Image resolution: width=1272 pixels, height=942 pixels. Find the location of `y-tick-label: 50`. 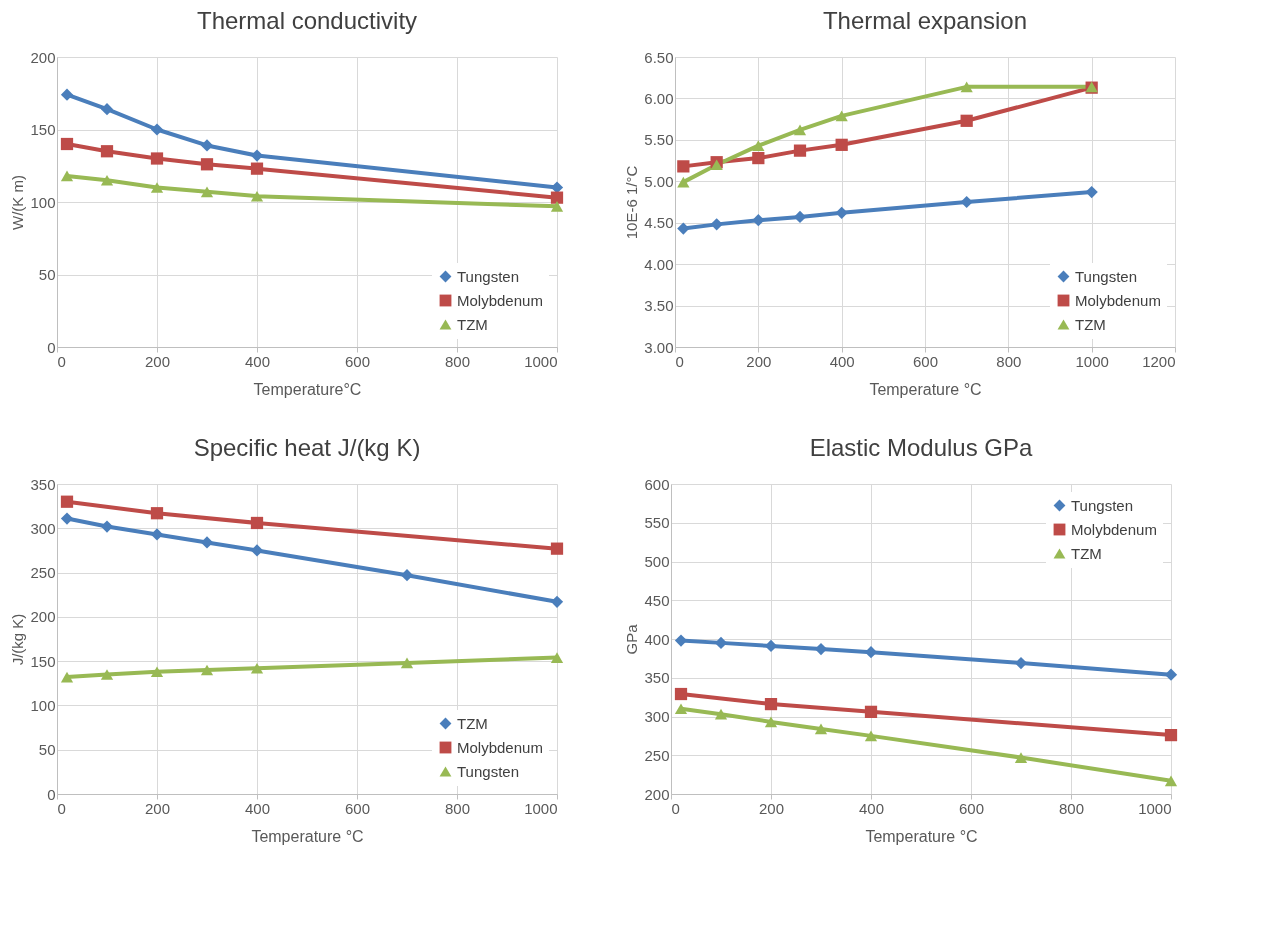

y-tick-label: 50 is located at coordinates (47, 274).